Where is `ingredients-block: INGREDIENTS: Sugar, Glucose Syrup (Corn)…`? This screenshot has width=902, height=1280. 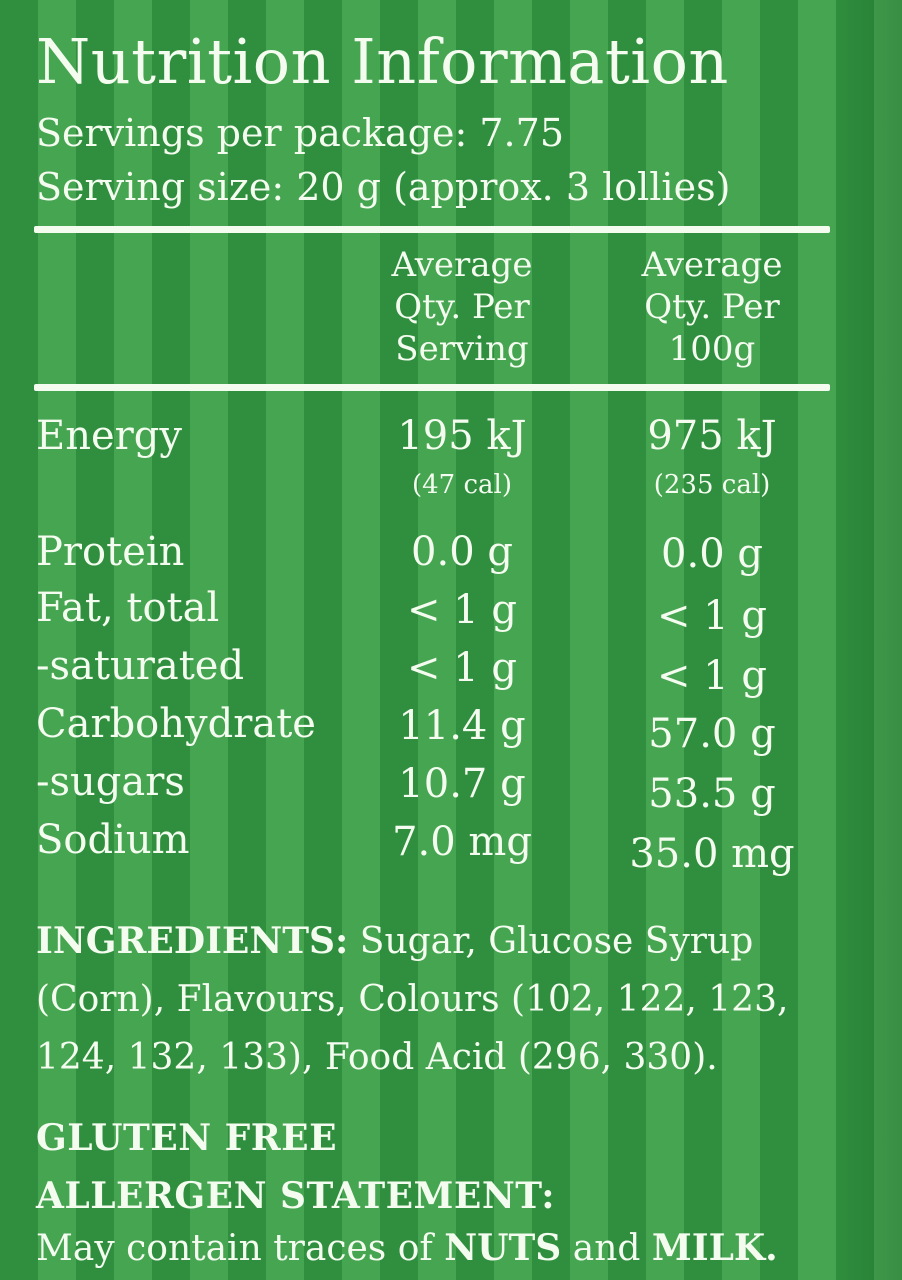
ingredients-block: INGREDIENTS: Sugar, Glucose Syrup (Corn)… is located at coordinates (456, 999).